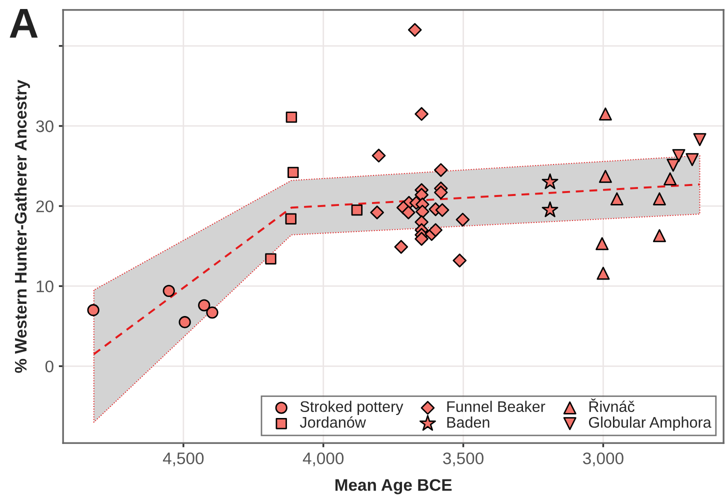  What do you see at coordinates (603, 459) in the screenshot?
I see `x-tick-label: 3,000` at bounding box center [603, 459].